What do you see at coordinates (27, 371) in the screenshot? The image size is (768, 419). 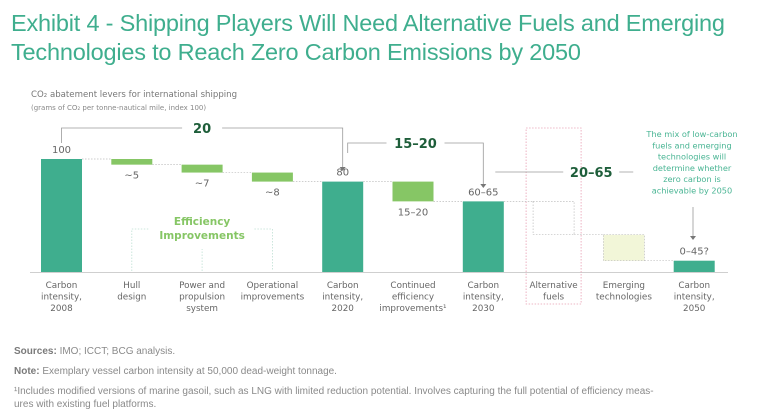 I see `note-label: Note:` at bounding box center [27, 371].